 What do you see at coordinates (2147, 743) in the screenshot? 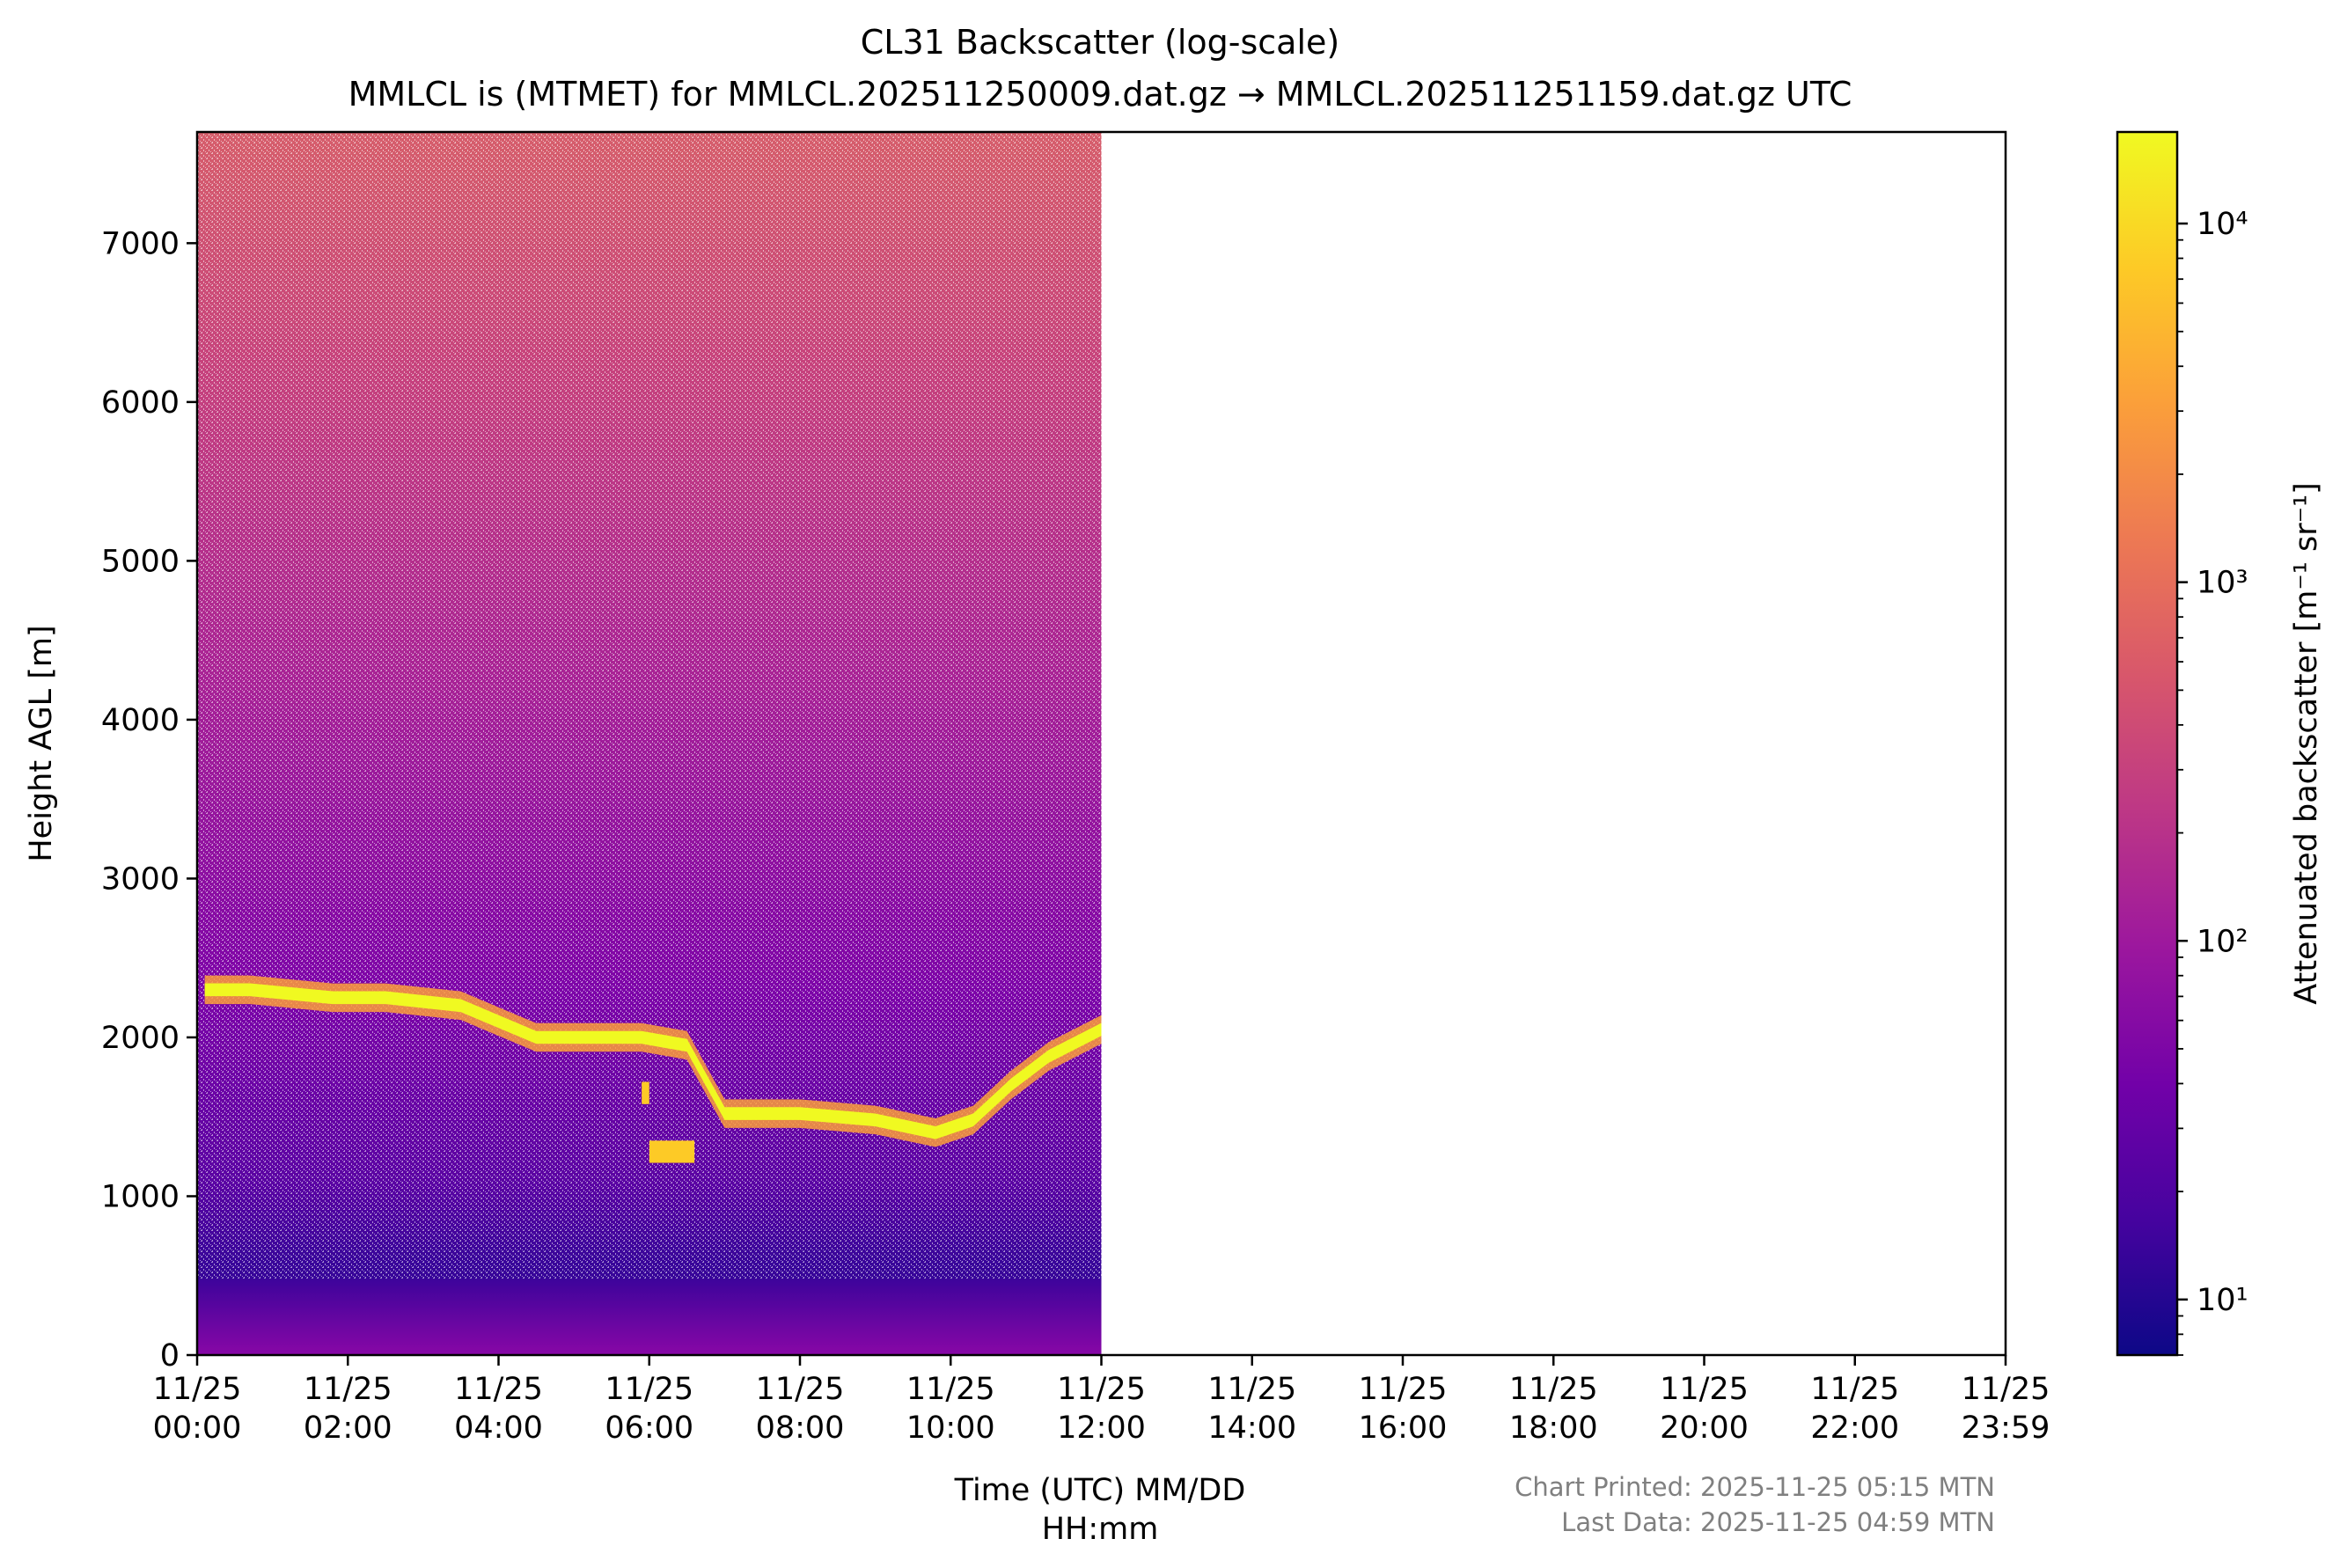
I see `colorbar` at bounding box center [2147, 743].